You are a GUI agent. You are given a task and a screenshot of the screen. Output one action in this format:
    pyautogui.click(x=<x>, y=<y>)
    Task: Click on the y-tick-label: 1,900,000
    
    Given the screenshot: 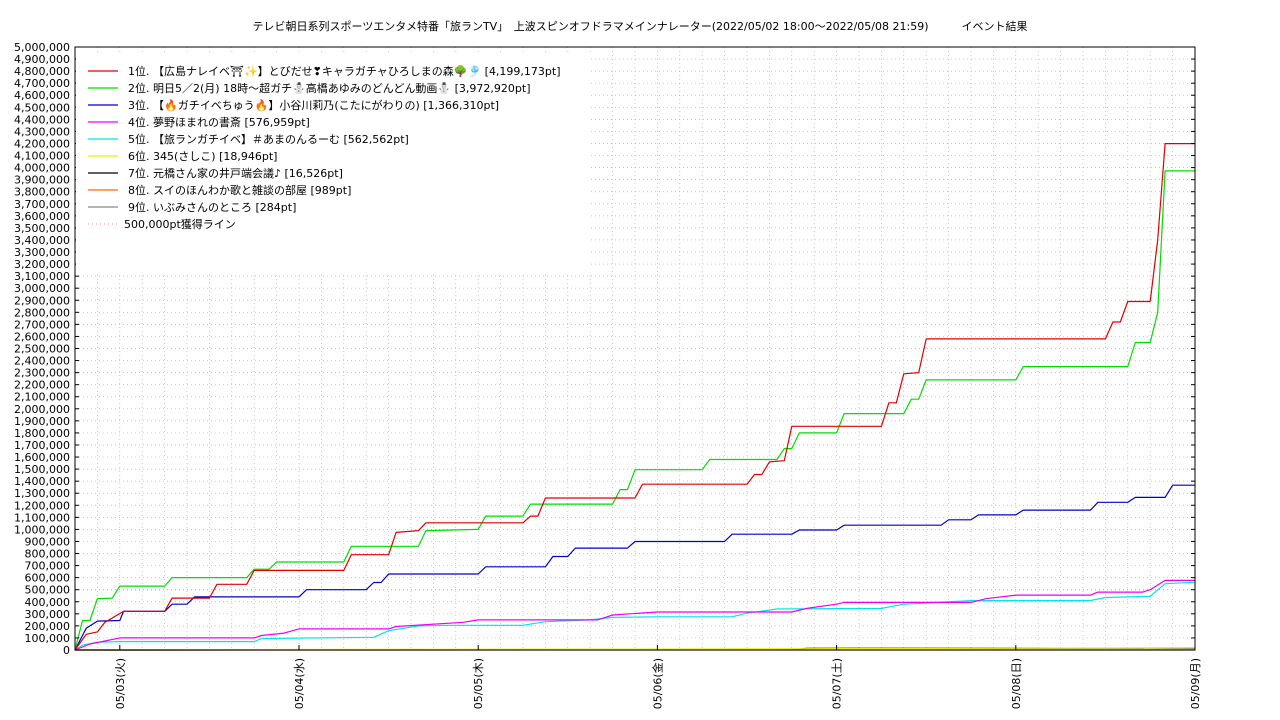 What is the action you would take?
    pyautogui.click(x=42, y=421)
    